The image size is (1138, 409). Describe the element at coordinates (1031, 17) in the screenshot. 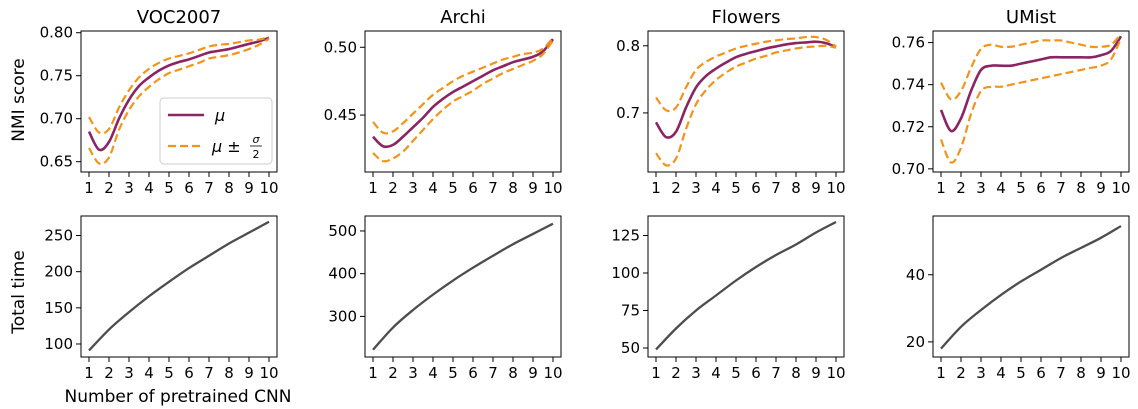

I see `panel-title: UMist` at that location.